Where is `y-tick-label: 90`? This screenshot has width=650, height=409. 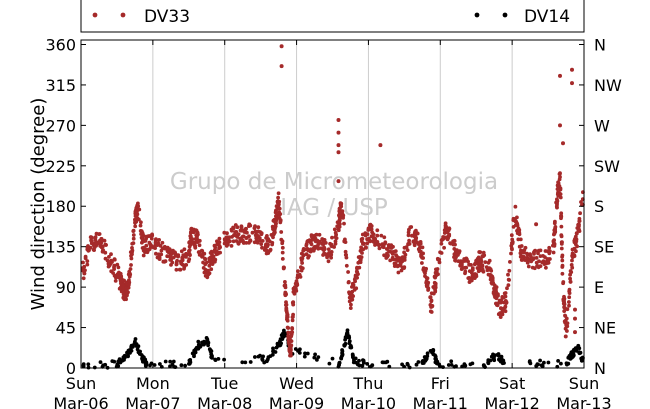 y-tick-label: 90 is located at coordinates (66, 287).